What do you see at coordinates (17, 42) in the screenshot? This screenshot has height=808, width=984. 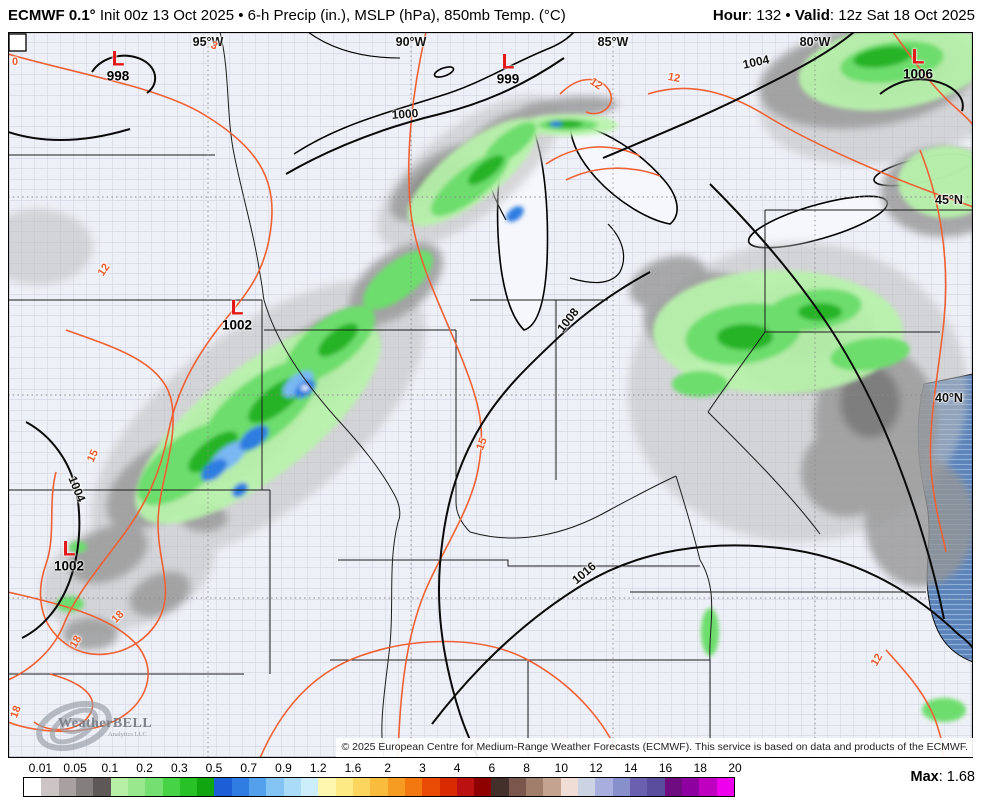 I see `map-corner-box` at bounding box center [17, 42].